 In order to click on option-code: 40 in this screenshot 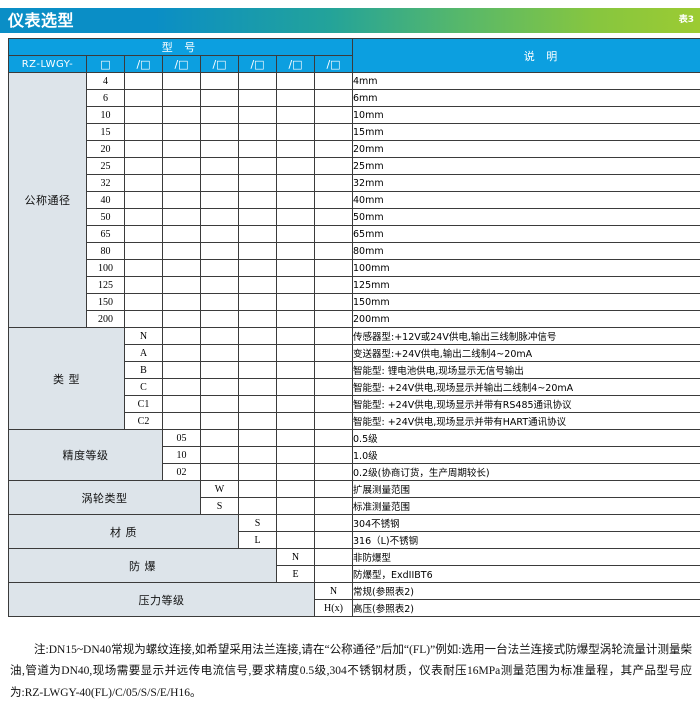, I will do `click(105, 200)`.